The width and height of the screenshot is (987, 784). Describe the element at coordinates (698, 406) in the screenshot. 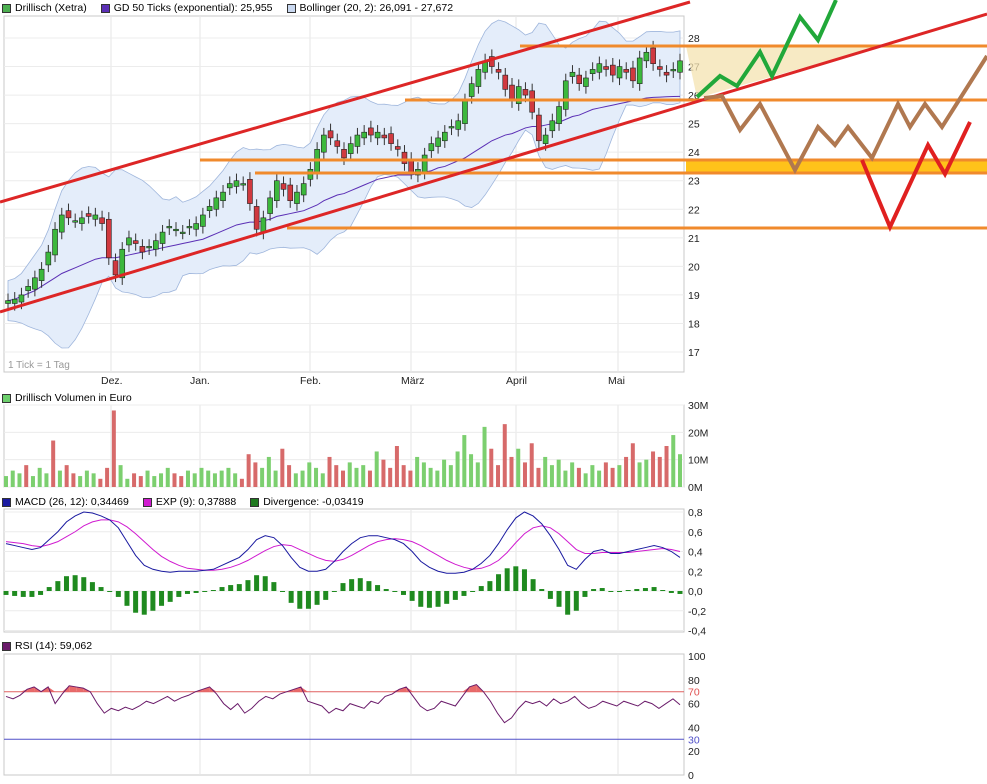

I see `volume-y-tick-label: 30M` at that location.